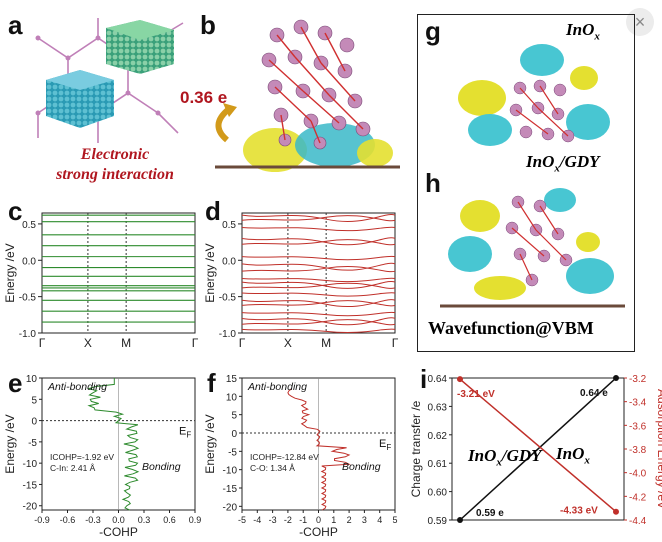 The image size is (662, 542). What do you see at coordinates (229, 261) in the screenshot?
I see `y-tick-label: 0.0` at bounding box center [229, 261].